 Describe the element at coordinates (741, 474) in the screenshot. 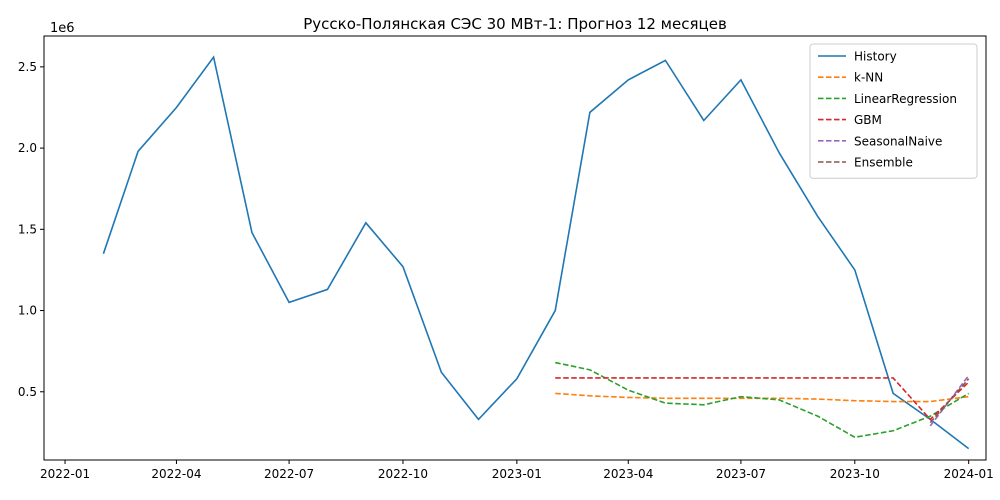

I see `x-tick-label: 2023-07` at that location.